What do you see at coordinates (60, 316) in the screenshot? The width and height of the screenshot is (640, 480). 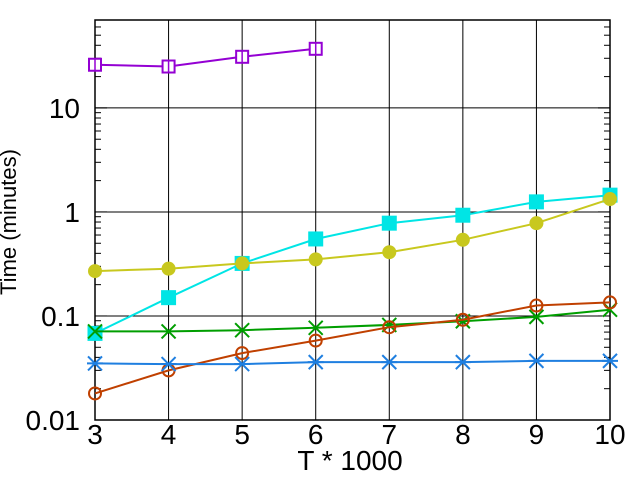 I see `y-tick-label: 0.1` at bounding box center [60, 316].